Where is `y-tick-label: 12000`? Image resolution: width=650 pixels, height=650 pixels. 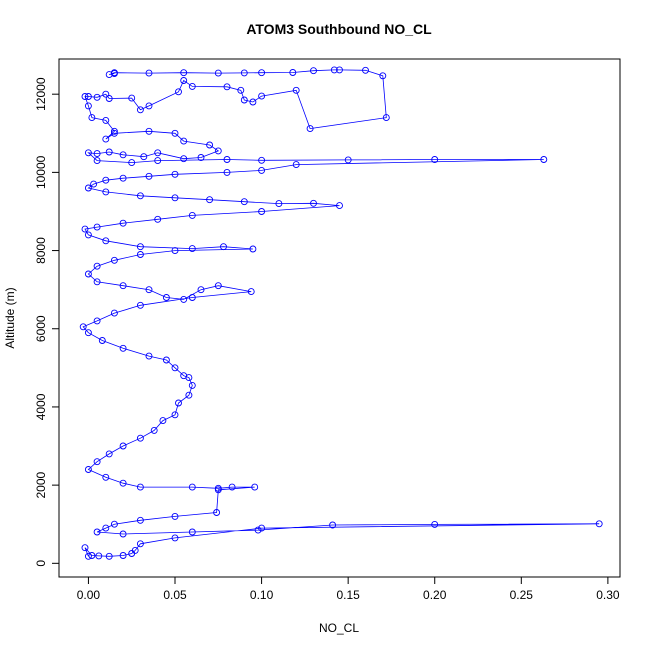
y-tick-label: 12000 is located at coordinates (41, 94).